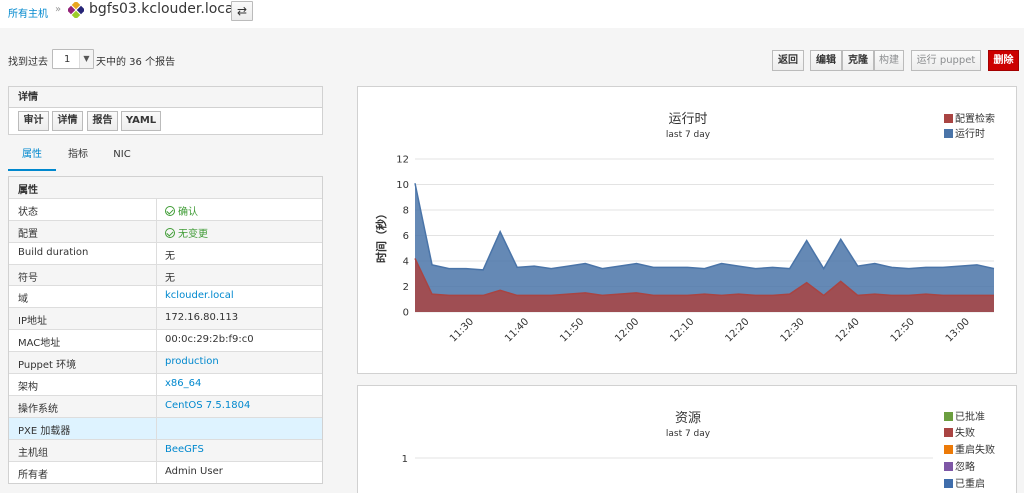 This screenshot has width=1024, height=493. Describe the element at coordinates (975, 450) in the screenshot. I see `legend-label: 重启失败` at that location.